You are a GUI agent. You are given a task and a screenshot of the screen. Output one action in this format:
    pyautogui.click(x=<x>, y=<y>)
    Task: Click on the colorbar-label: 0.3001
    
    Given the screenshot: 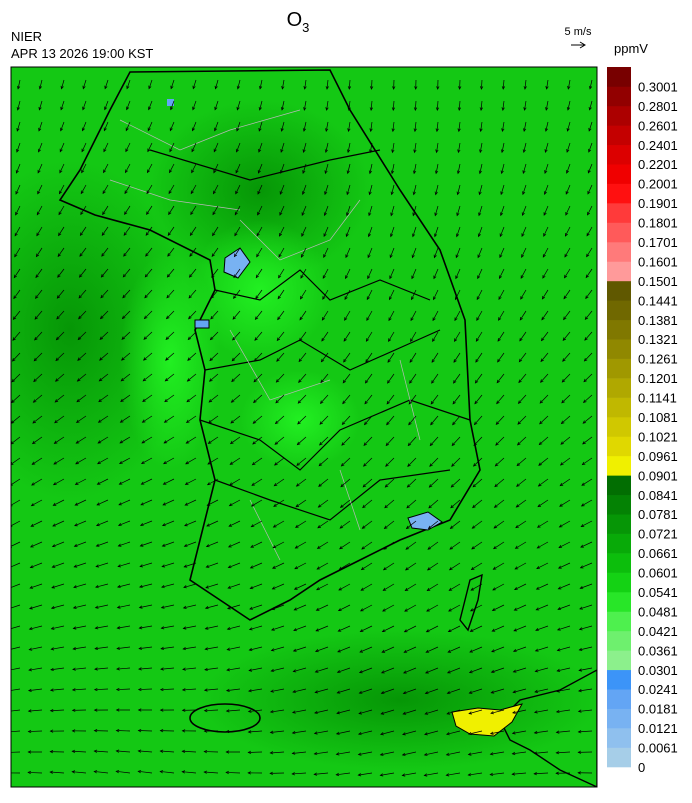 What is the action you would take?
    pyautogui.click(x=658, y=86)
    